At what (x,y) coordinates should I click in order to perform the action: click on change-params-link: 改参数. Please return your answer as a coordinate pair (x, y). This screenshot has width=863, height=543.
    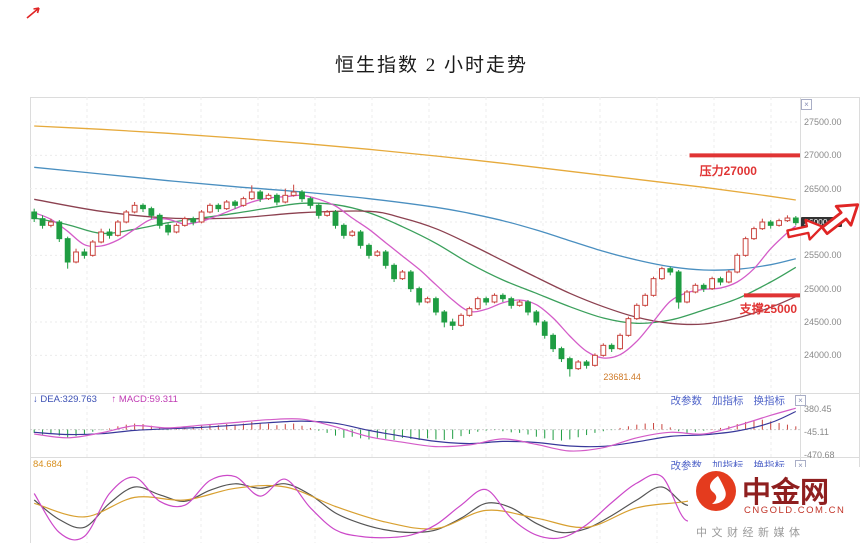
    Looking at the image, I should click on (686, 401).